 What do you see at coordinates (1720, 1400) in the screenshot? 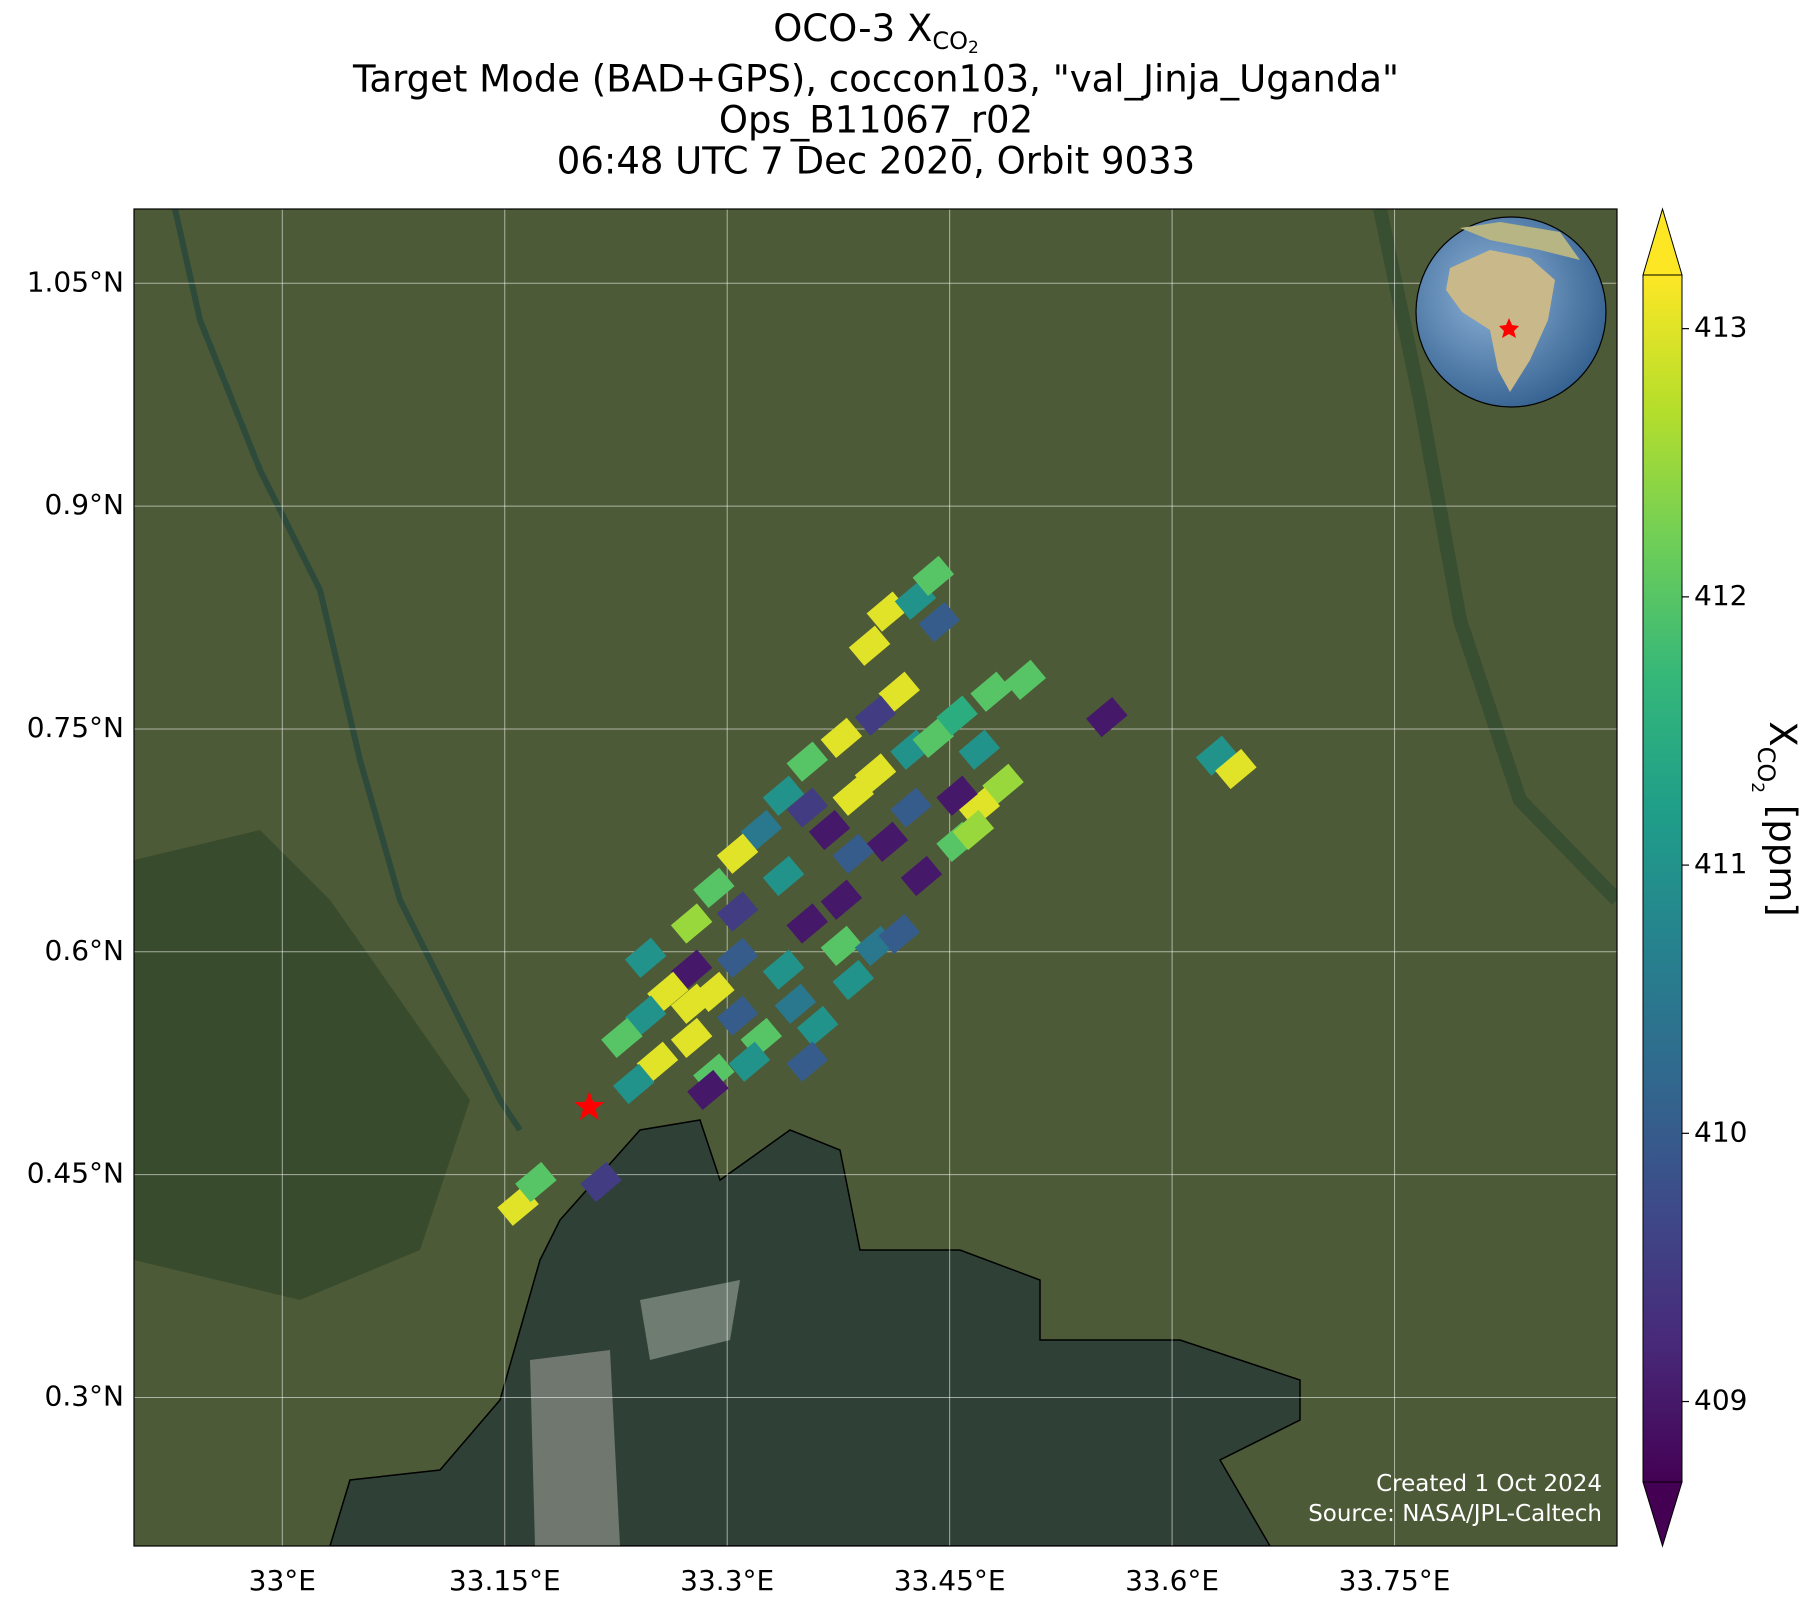
I see `colorbar-tick-label: 409` at bounding box center [1720, 1400].